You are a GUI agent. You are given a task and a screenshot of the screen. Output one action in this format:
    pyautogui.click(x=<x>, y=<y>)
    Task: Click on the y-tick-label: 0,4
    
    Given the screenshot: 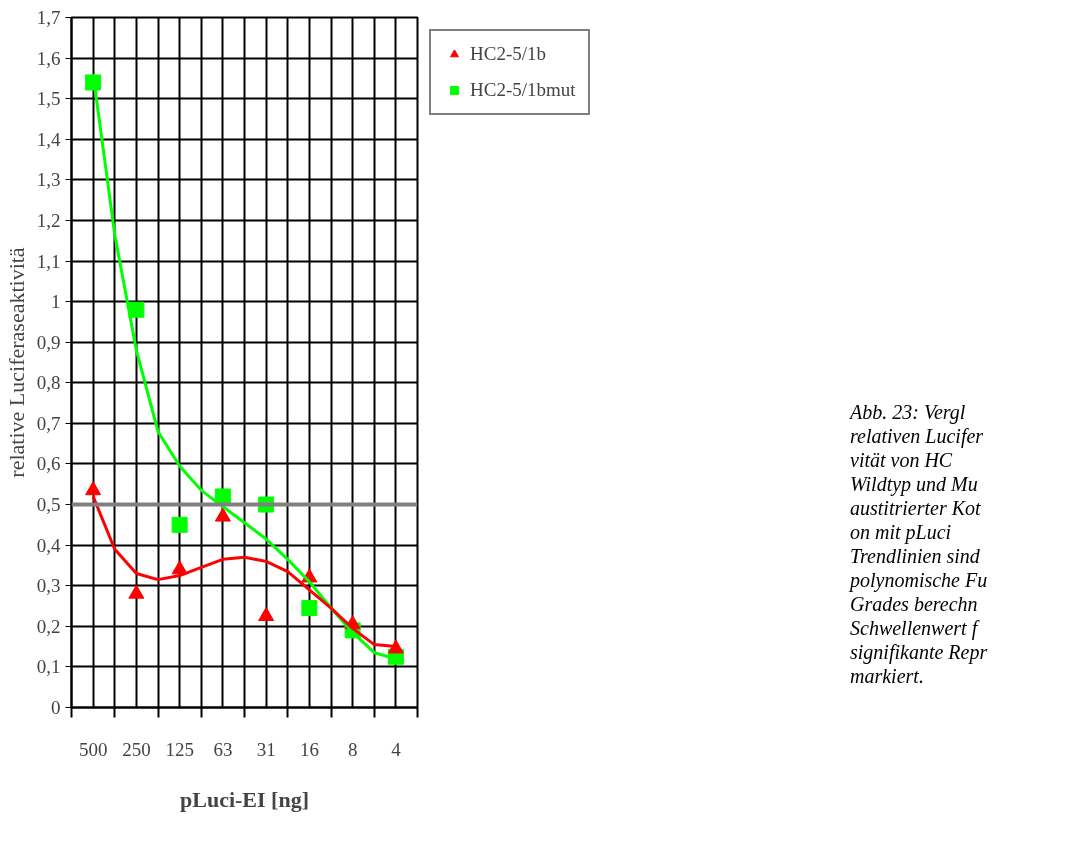 What is the action you would take?
    pyautogui.click(x=48, y=545)
    